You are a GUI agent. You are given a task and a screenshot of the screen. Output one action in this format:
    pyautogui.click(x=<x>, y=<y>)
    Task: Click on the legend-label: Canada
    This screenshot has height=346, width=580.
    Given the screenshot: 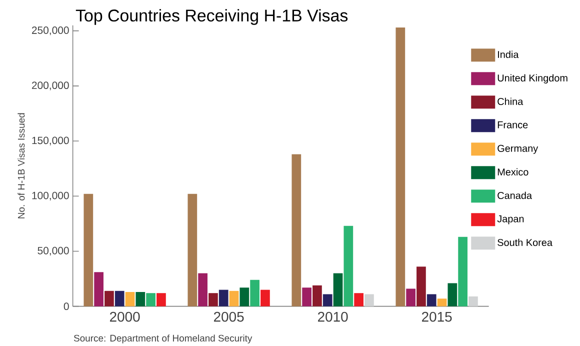 What is the action you would take?
    pyautogui.click(x=515, y=196)
    